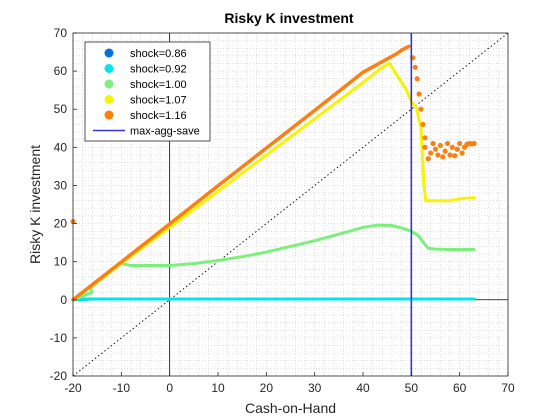  What do you see at coordinates (288, 18) in the screenshot?
I see `chart-title: Risky K investment` at bounding box center [288, 18].